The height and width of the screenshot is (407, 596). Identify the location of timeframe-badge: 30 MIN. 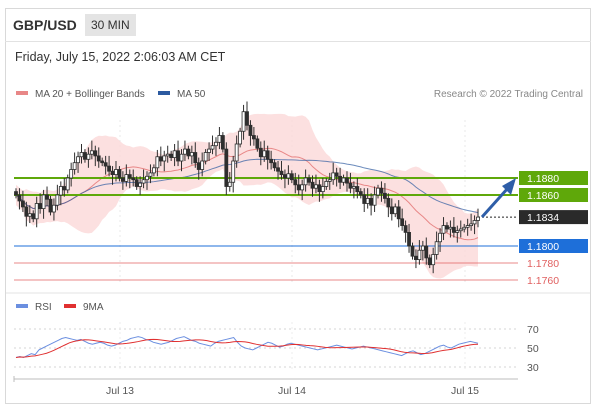
(110, 25).